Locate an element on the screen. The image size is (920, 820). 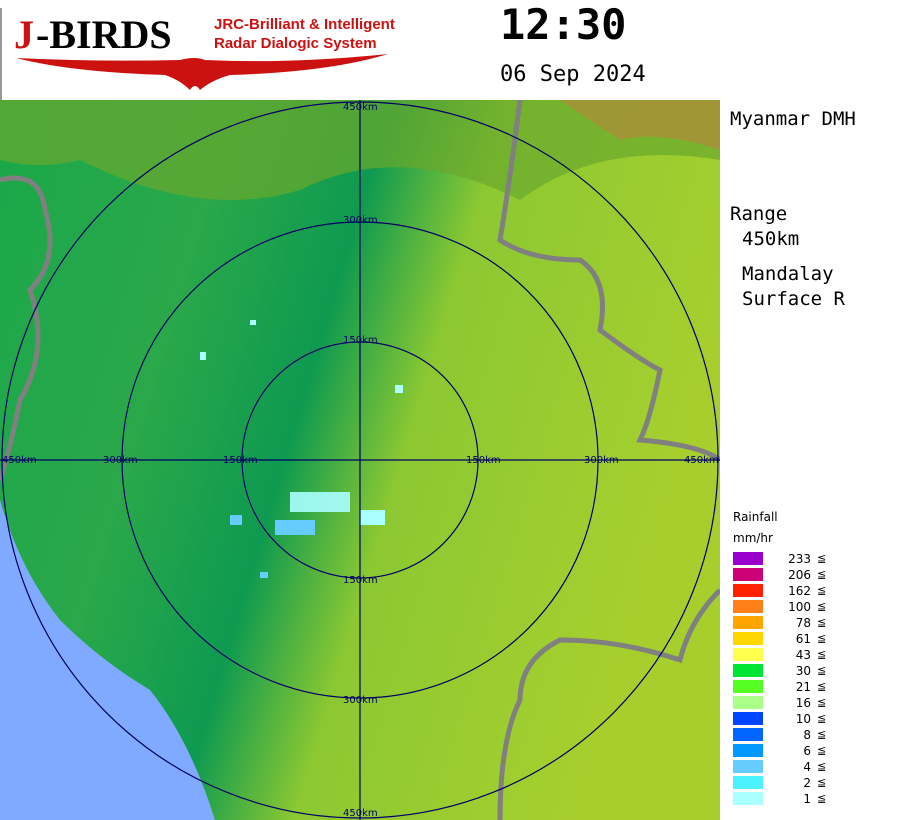
svg-text: -BIRDS is located at coordinates (104, 34).